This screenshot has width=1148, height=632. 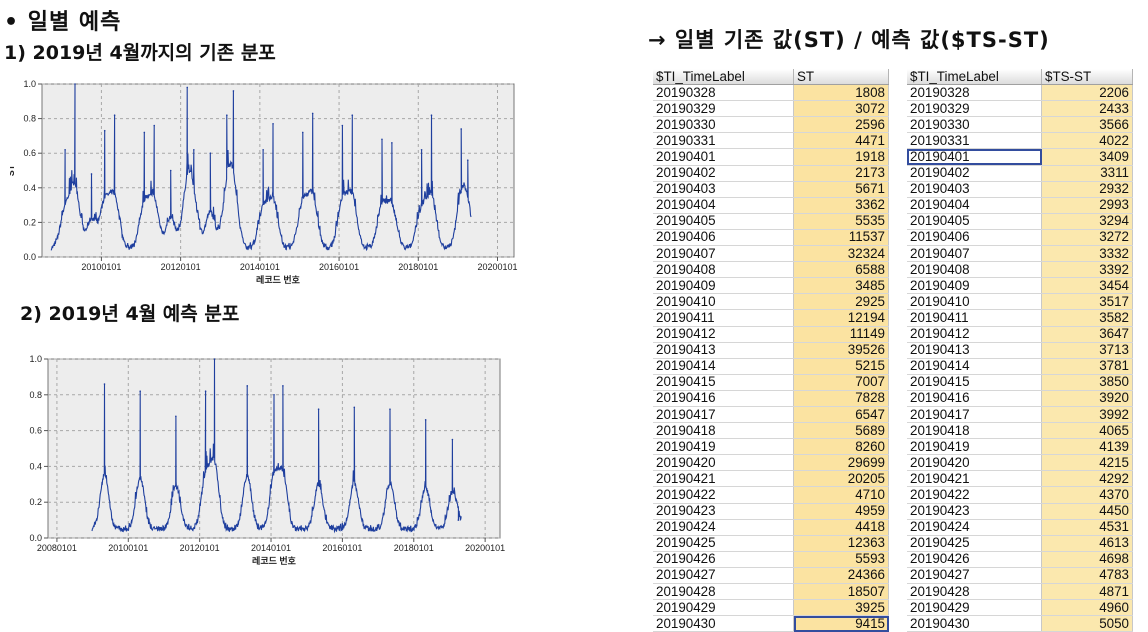 I want to click on value-cell: 3566, so click(x=1087, y=125).